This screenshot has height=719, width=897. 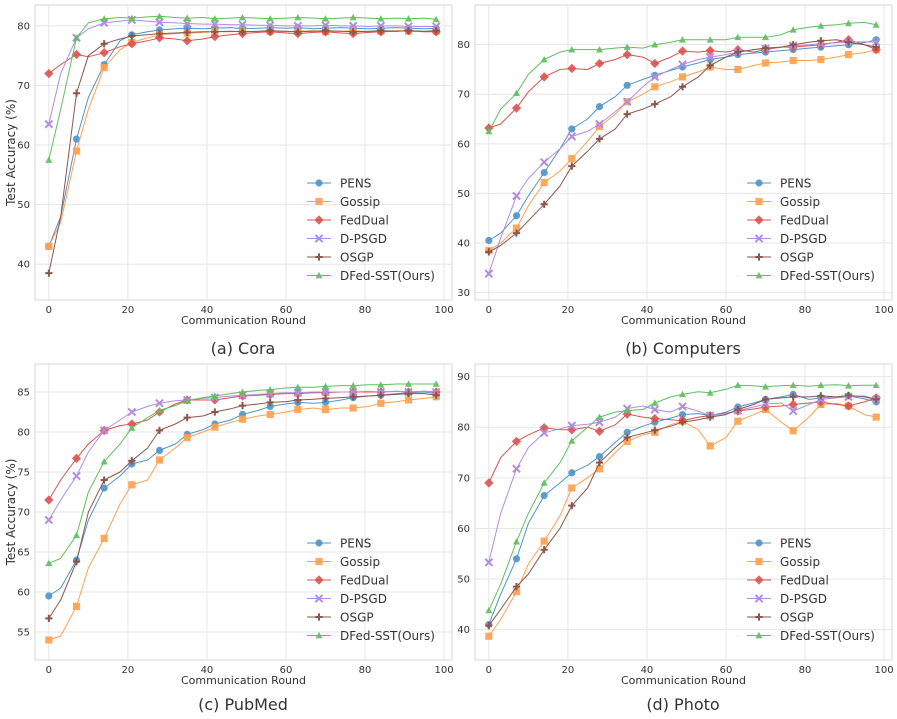 I want to click on legend-entry: DFed-SST(Ours), so click(x=827, y=636).